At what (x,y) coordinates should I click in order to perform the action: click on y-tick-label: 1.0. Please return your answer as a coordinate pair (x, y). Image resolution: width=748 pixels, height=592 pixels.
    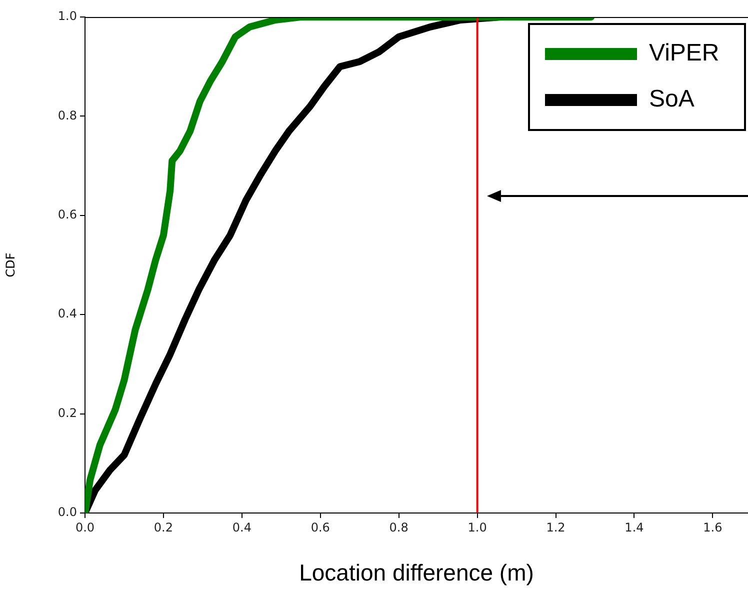
    Looking at the image, I should click on (67, 16).